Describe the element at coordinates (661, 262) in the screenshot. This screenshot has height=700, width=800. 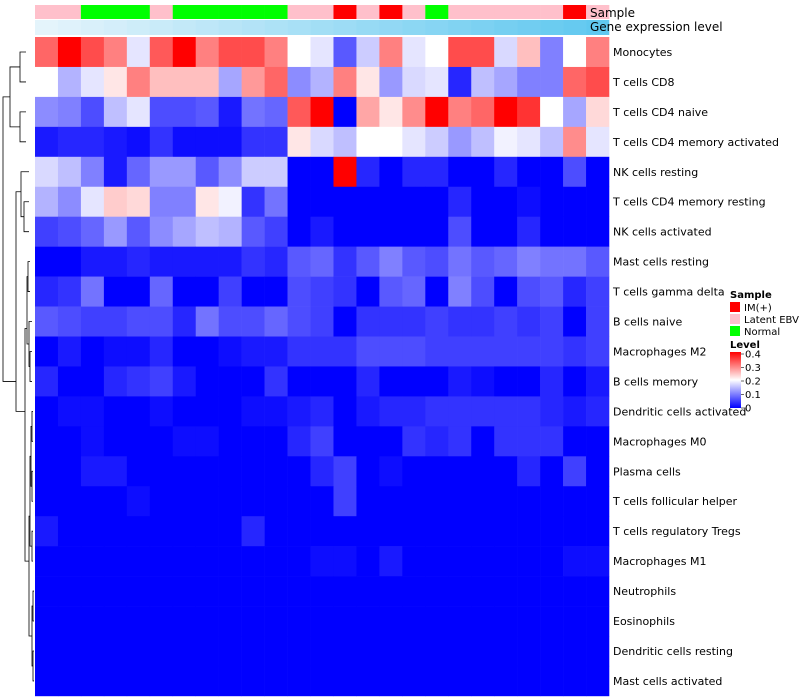
I see `row-label: Mast cells resting` at that location.